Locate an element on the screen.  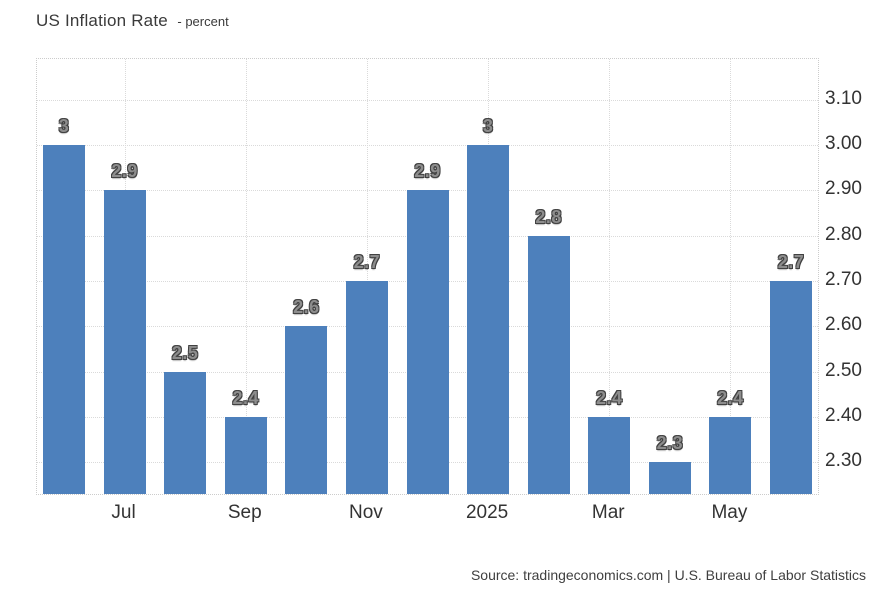
chart-title: US Inflation Rate is located at coordinates (102, 20).